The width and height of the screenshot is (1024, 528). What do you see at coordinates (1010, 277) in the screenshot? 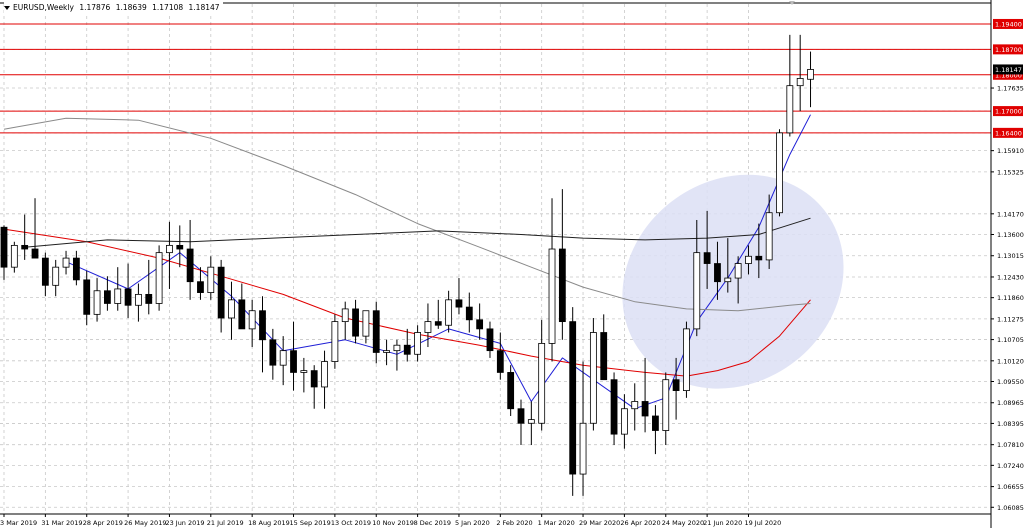
I see `y-tick-label: 1.12430` at bounding box center [1010, 277].